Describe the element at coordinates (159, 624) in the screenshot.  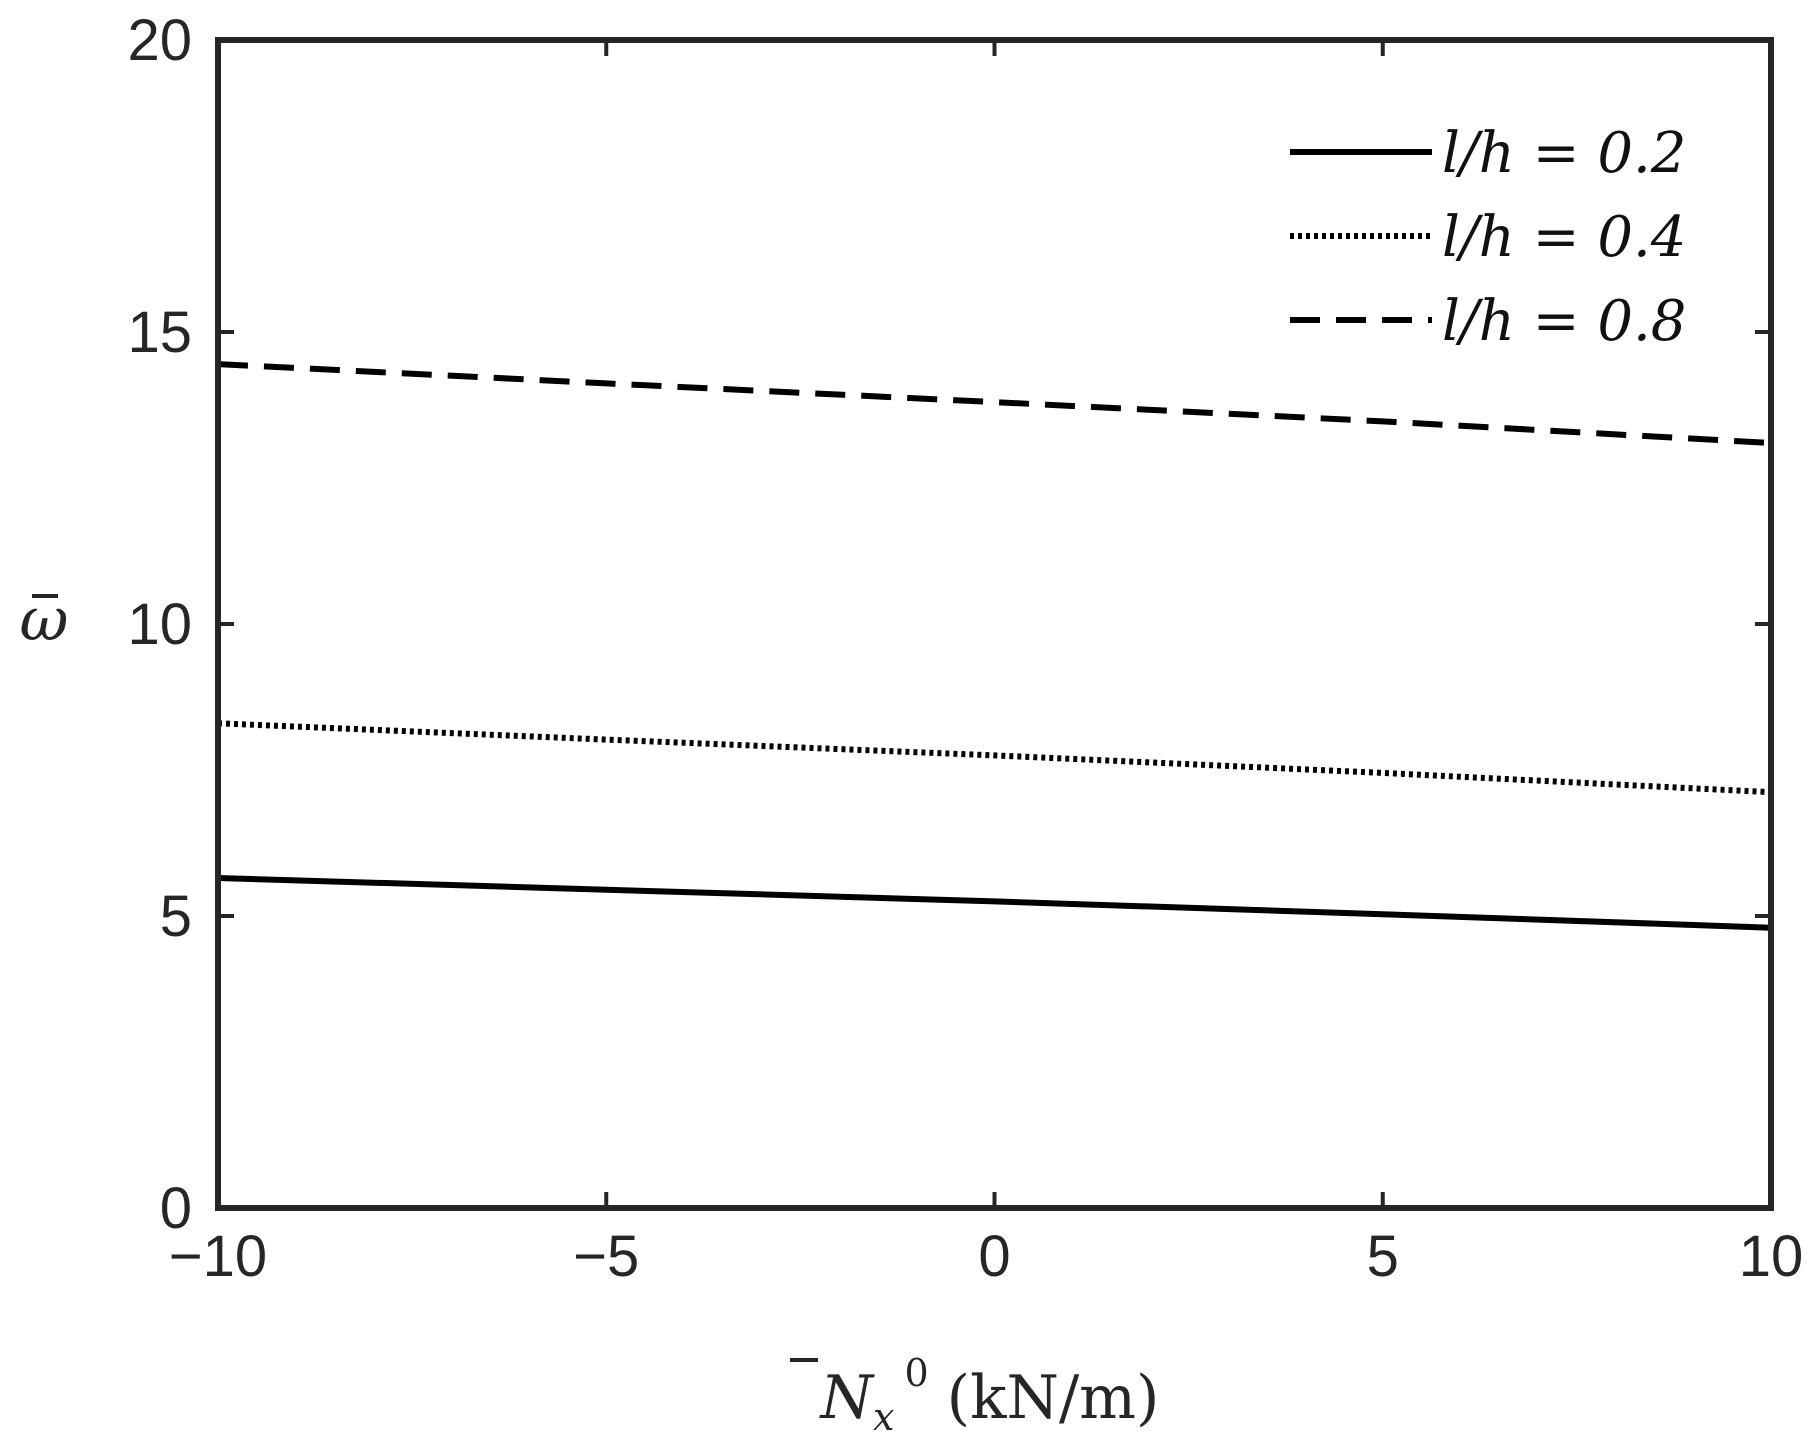
I see `y-tick-label: 10` at that location.